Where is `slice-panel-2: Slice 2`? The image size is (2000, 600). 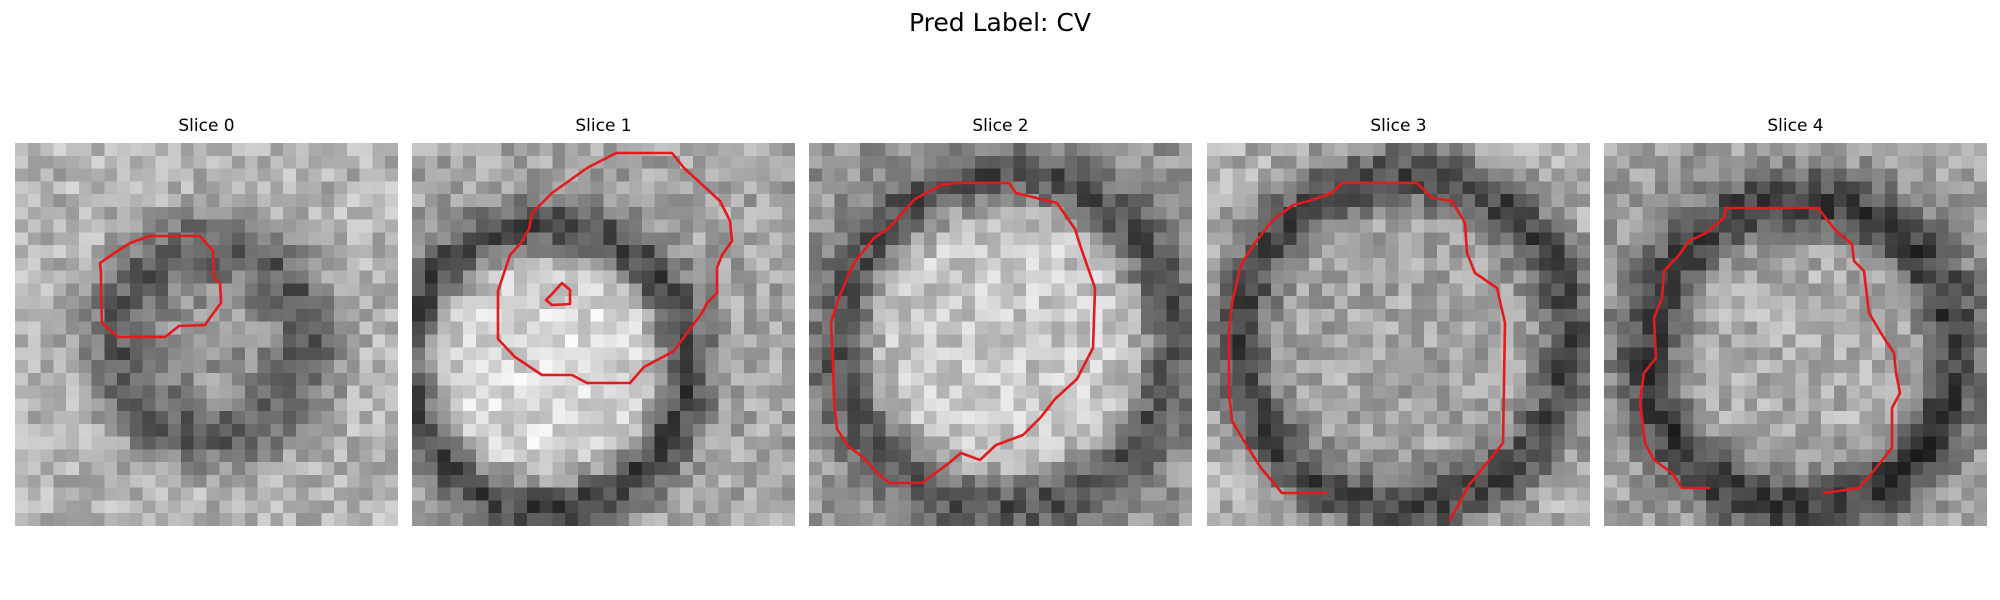
slice-panel-2: Slice 2 is located at coordinates (1000, 320).